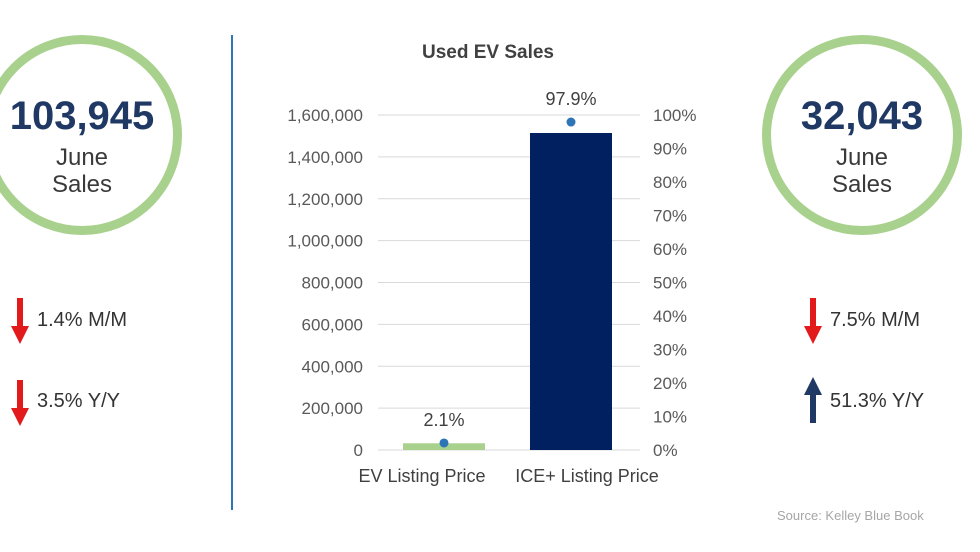 The height and width of the screenshot is (552, 980). Describe the element at coordinates (670, 283) in the screenshot. I see `right-axis-tick-label: 50%` at that location.